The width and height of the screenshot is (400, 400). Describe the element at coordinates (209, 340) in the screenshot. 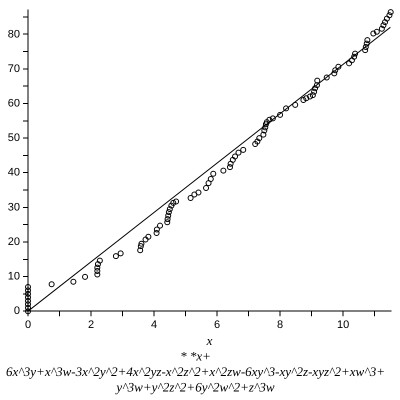

I see `x-axis-title: x` at that location.